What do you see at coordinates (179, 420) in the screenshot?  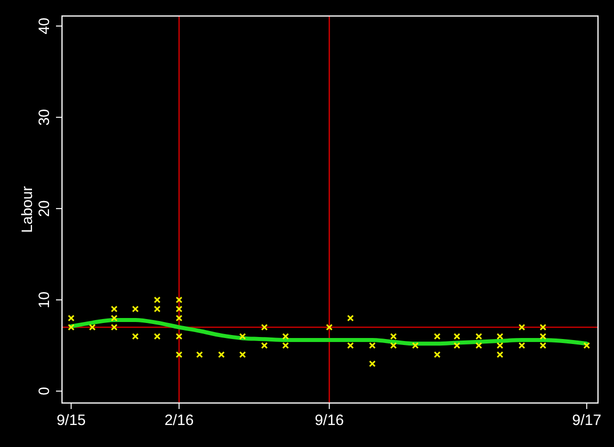 I see `x-tick-label: 2/16` at bounding box center [179, 420].